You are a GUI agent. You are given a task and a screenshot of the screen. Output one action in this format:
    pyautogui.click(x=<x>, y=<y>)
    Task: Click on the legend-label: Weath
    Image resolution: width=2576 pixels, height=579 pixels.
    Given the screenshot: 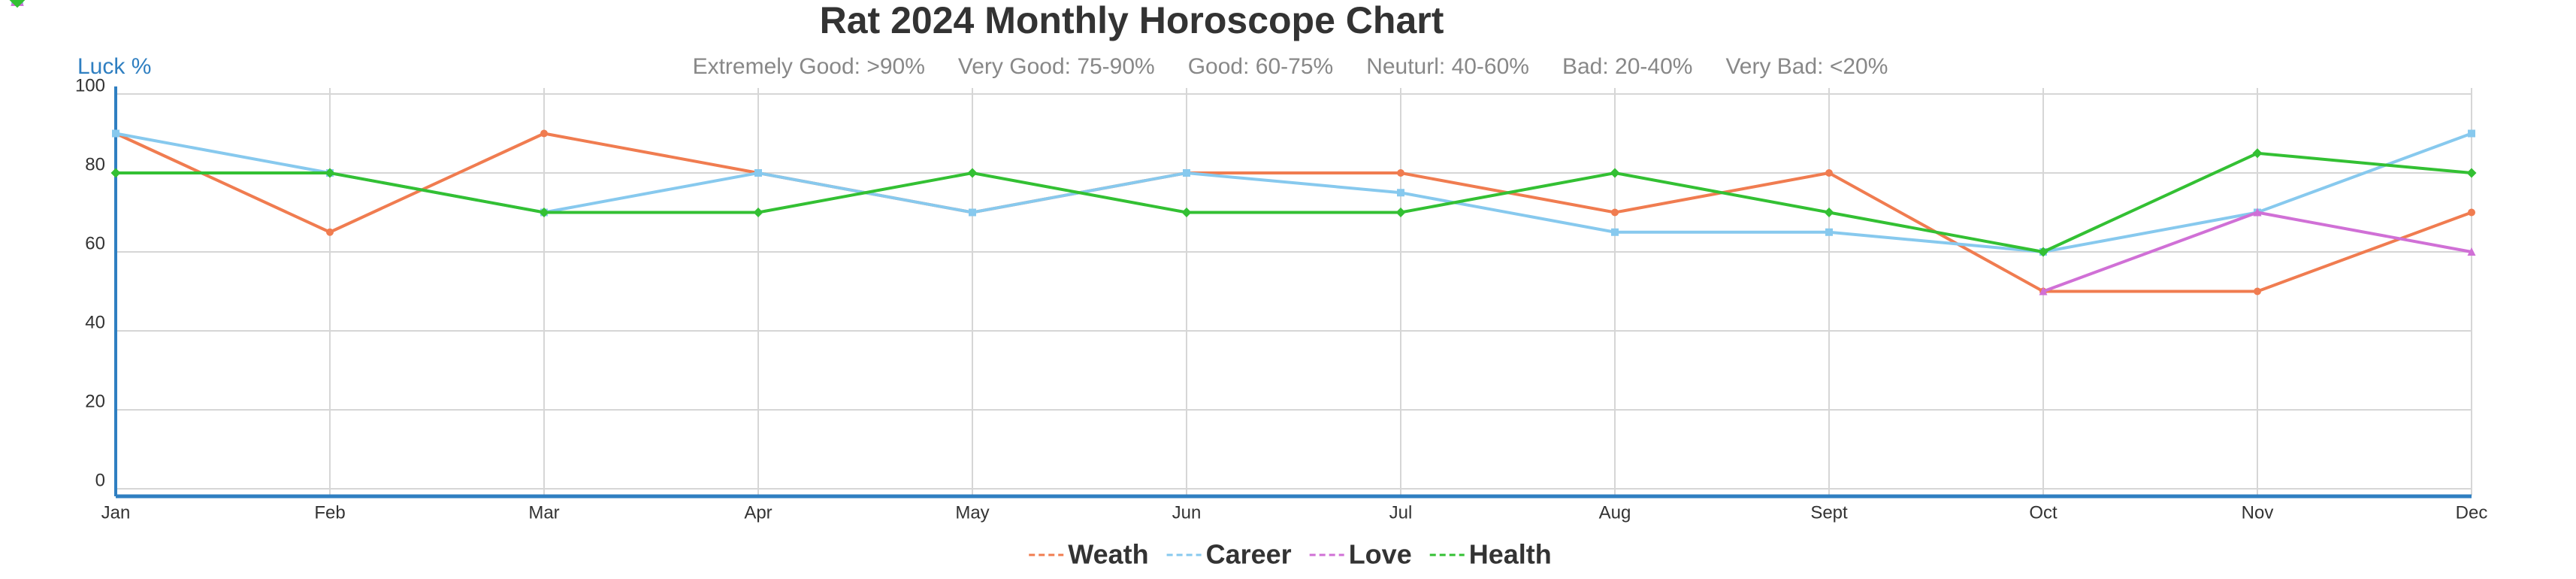 What is the action you would take?
    pyautogui.click(x=1108, y=554)
    